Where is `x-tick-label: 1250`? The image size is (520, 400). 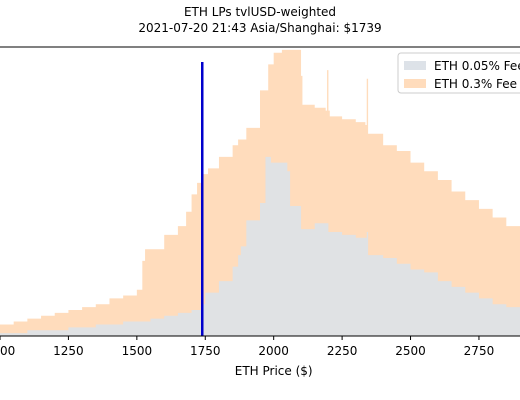
x-tick-label: 1250 is located at coordinates (68, 351).